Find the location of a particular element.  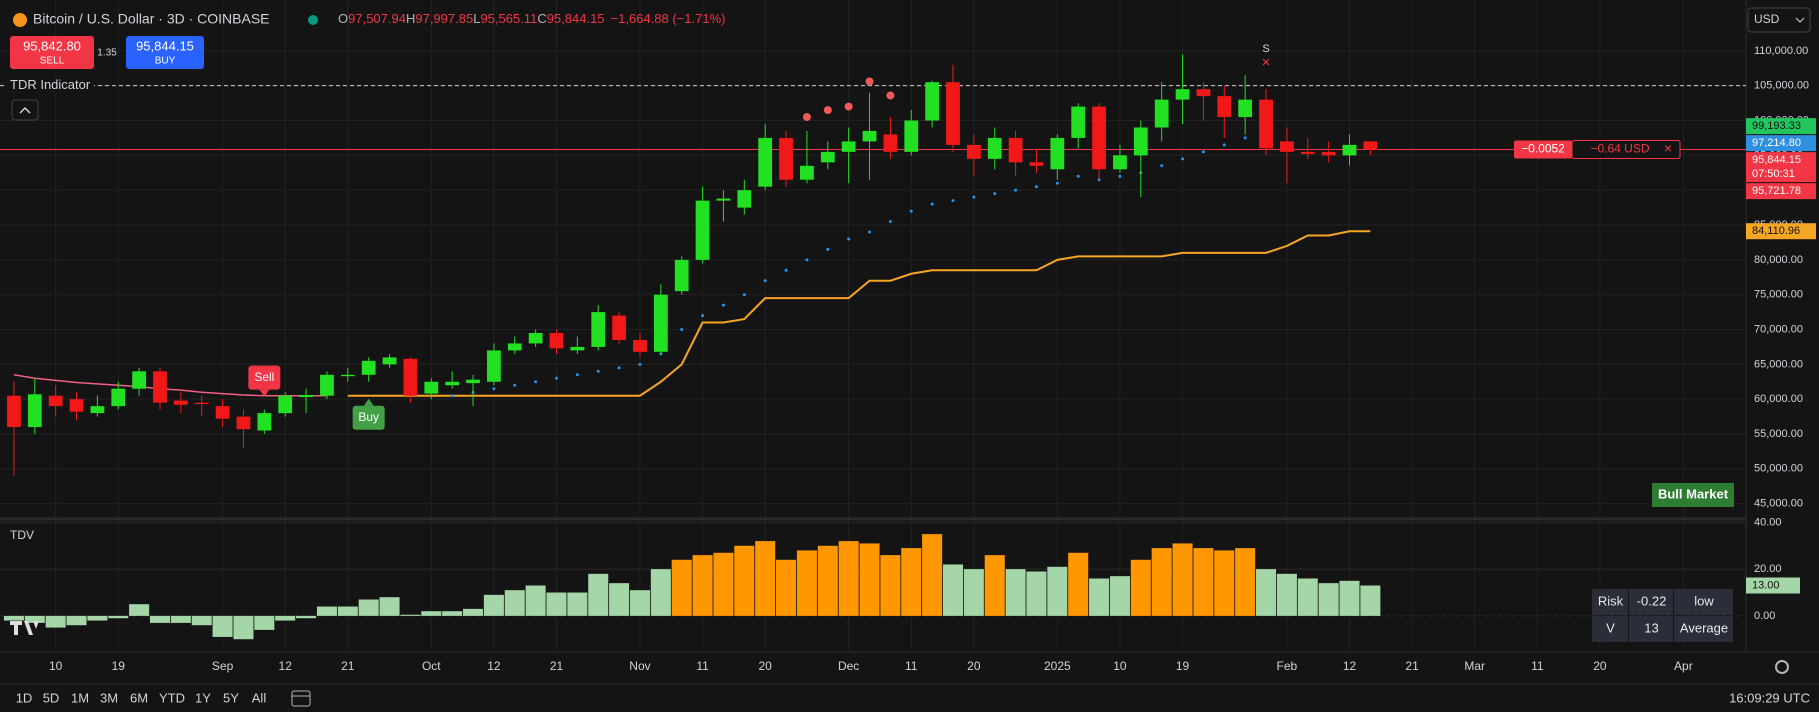

range-button: All is located at coordinates (259, 697).